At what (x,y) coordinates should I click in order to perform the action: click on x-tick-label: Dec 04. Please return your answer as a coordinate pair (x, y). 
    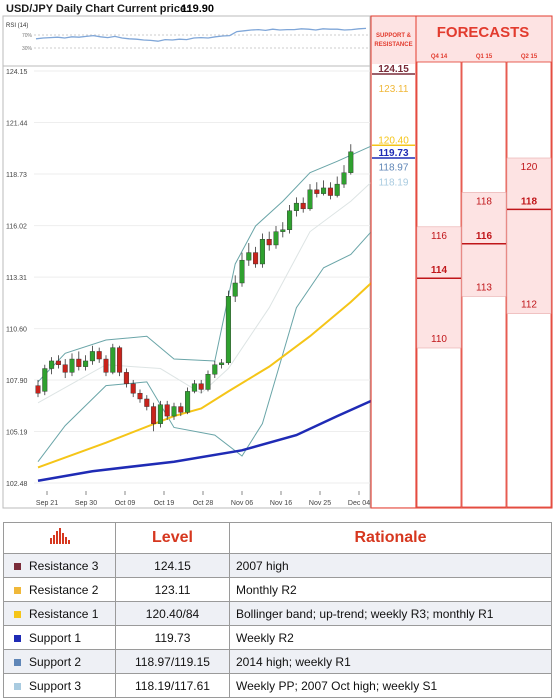
    Looking at the image, I should click on (359, 503).